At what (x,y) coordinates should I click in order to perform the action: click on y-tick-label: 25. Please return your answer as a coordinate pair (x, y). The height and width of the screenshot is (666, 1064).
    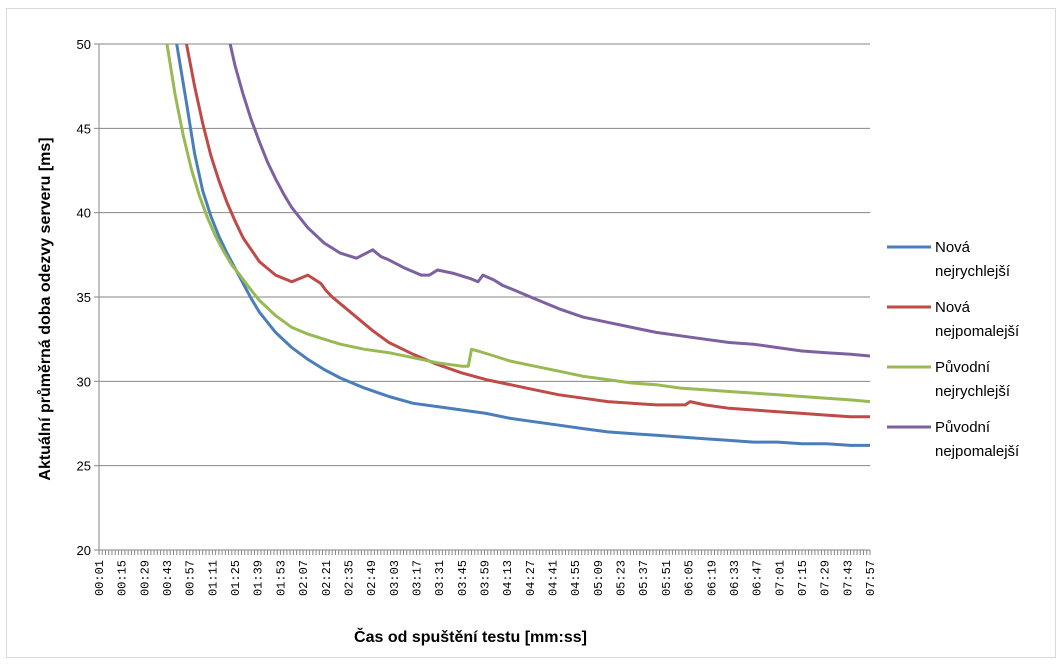
    Looking at the image, I should click on (84, 466).